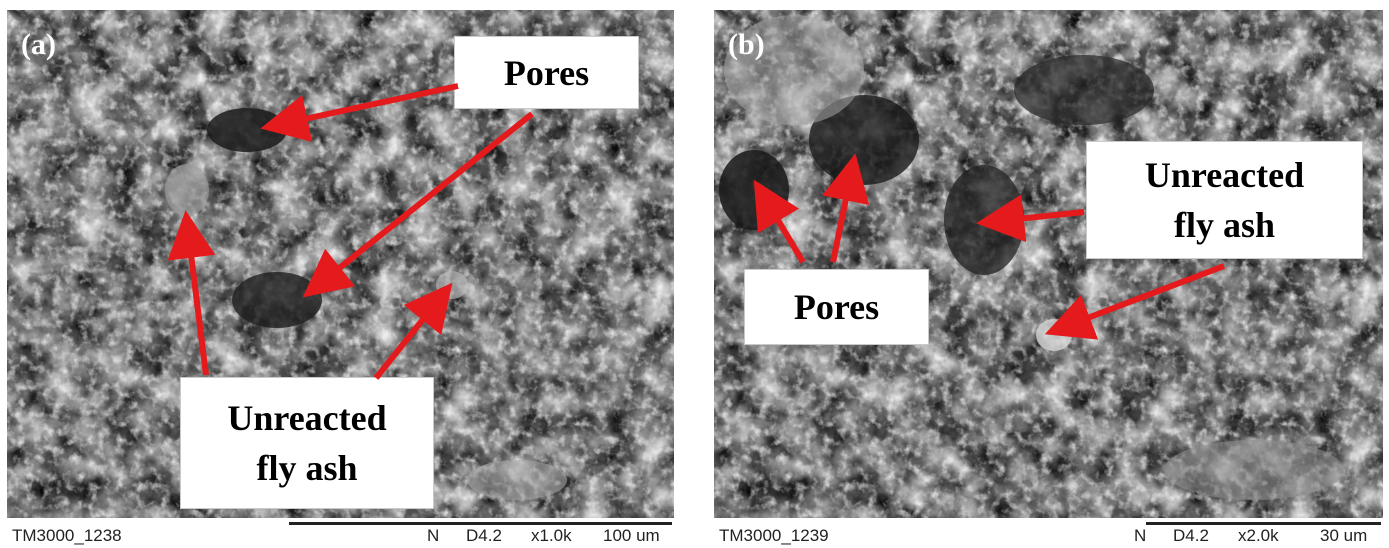 The width and height of the screenshot is (1389, 548). What do you see at coordinates (67, 536) in the screenshot?
I see `image-id: TM3000_1238` at bounding box center [67, 536].